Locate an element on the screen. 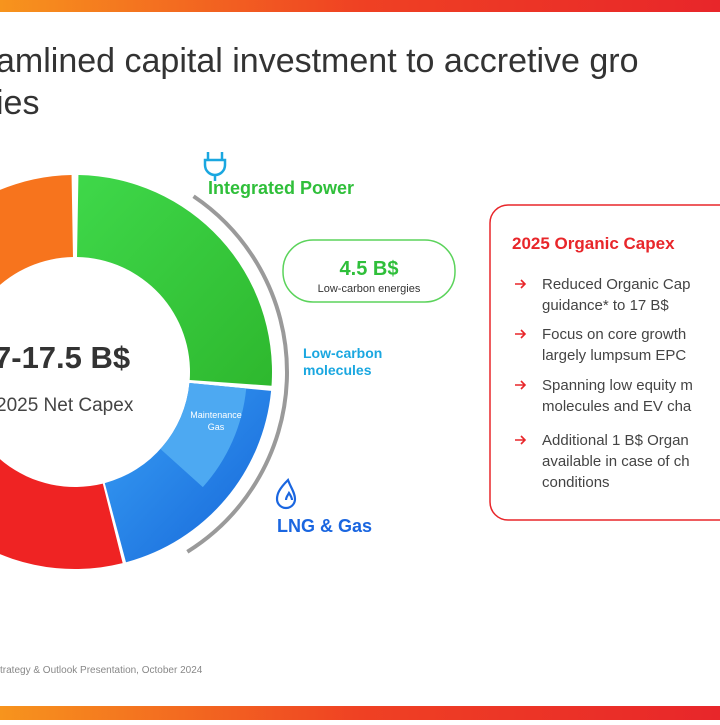 This screenshot has width=720, height=725. segment-label: Low-carbon is located at coordinates (342, 353).